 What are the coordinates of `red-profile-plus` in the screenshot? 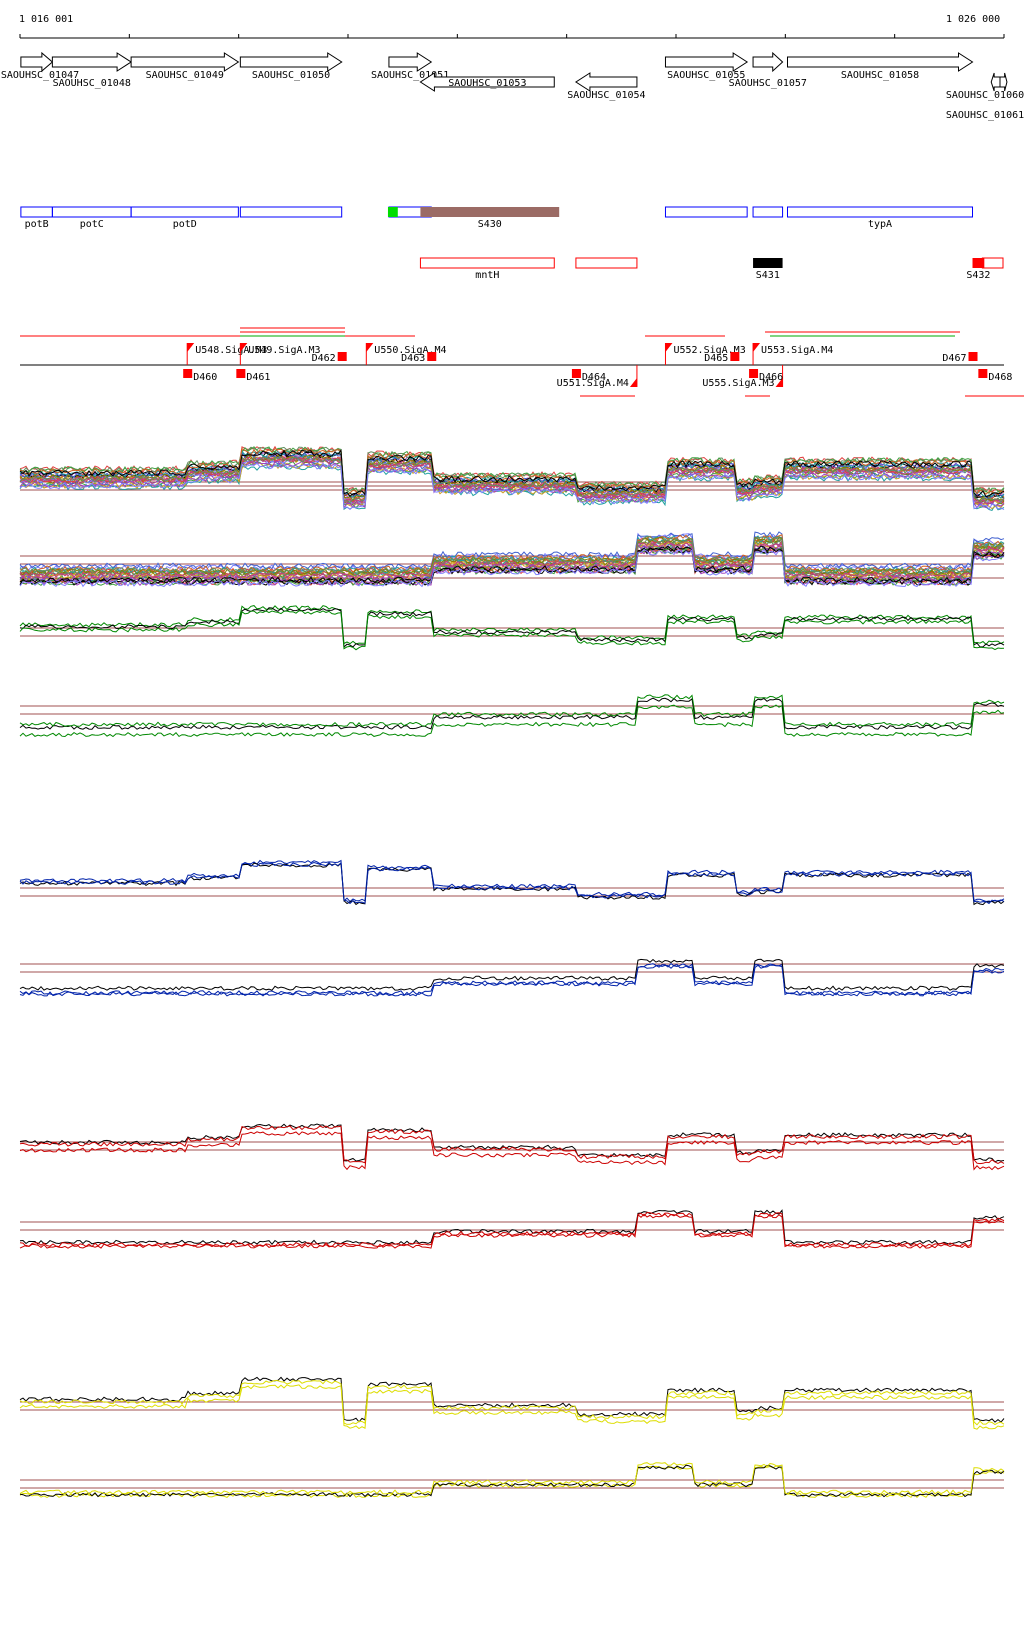 It's located at (512, 1147).